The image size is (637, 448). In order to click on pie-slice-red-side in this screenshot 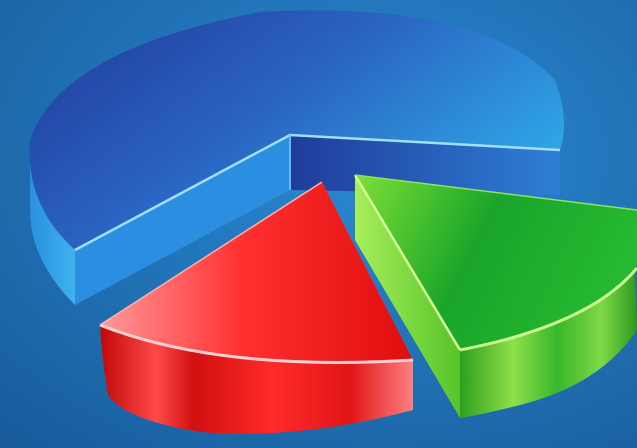, I will do `click(256, 379)`.